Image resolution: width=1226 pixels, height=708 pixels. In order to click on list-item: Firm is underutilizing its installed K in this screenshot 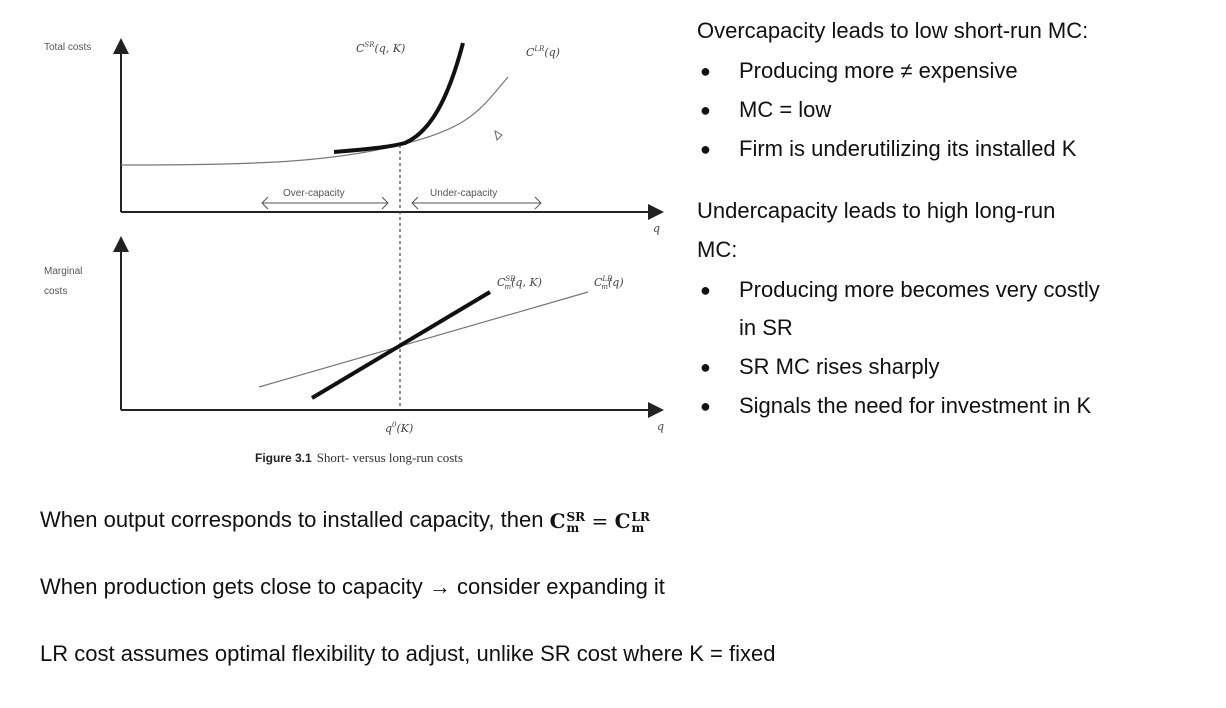, I will do `click(908, 148)`.